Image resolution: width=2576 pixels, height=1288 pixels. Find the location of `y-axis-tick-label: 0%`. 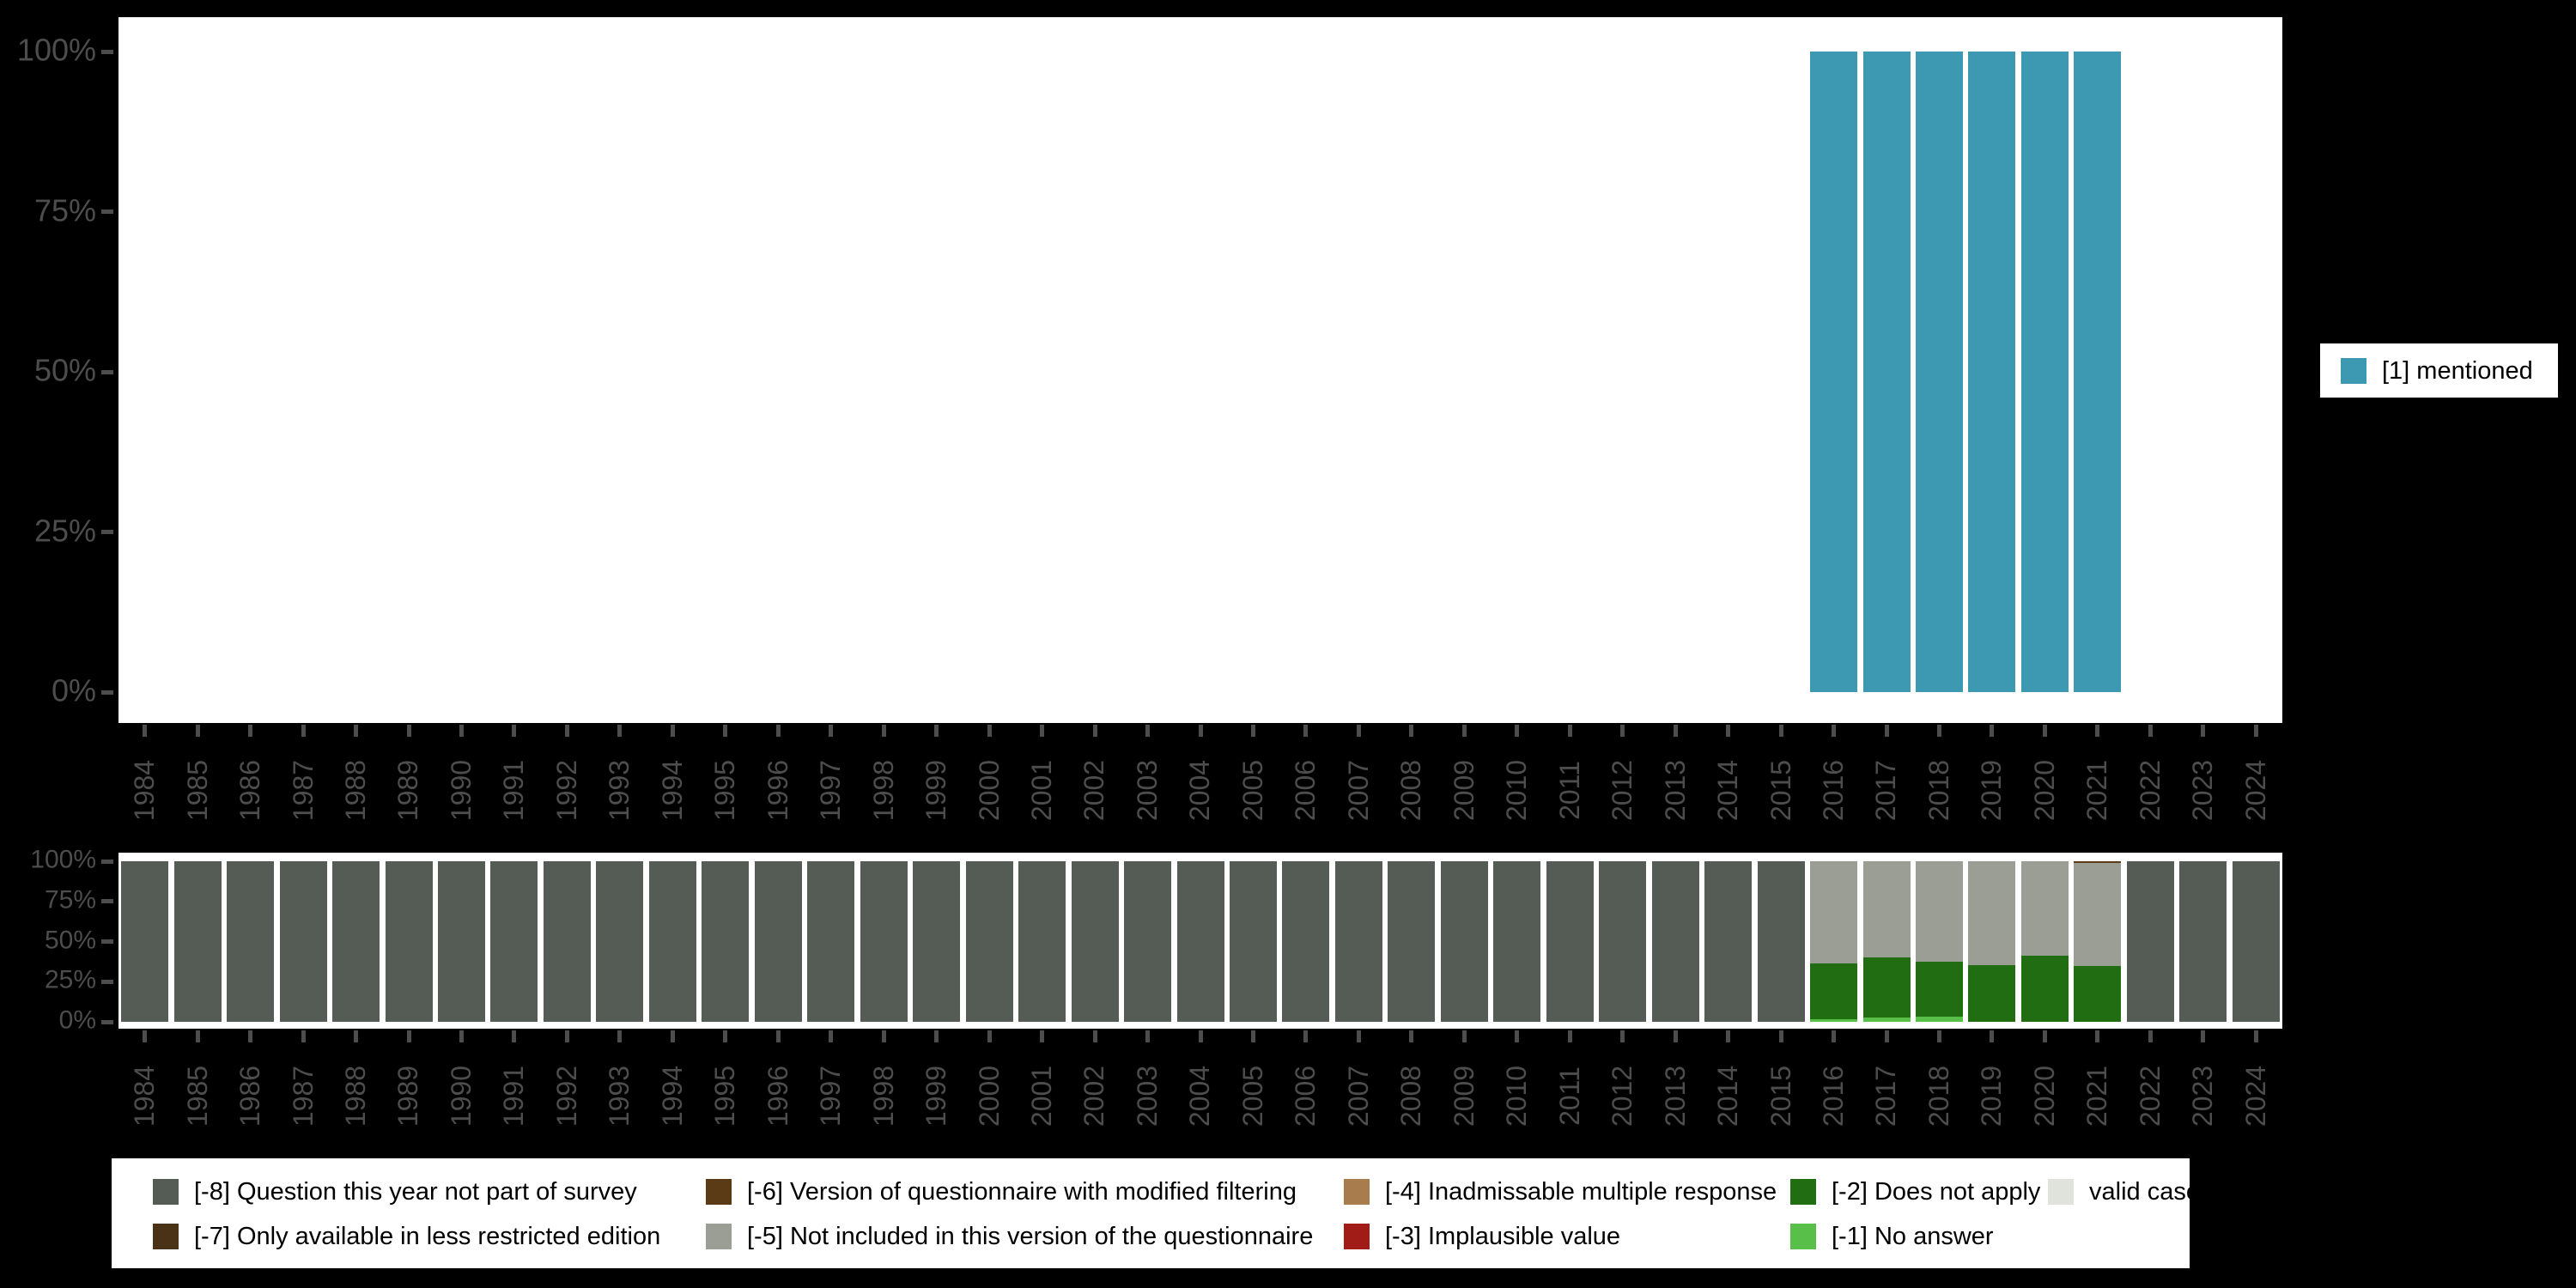

y-axis-tick-label: 0% is located at coordinates (74, 690).